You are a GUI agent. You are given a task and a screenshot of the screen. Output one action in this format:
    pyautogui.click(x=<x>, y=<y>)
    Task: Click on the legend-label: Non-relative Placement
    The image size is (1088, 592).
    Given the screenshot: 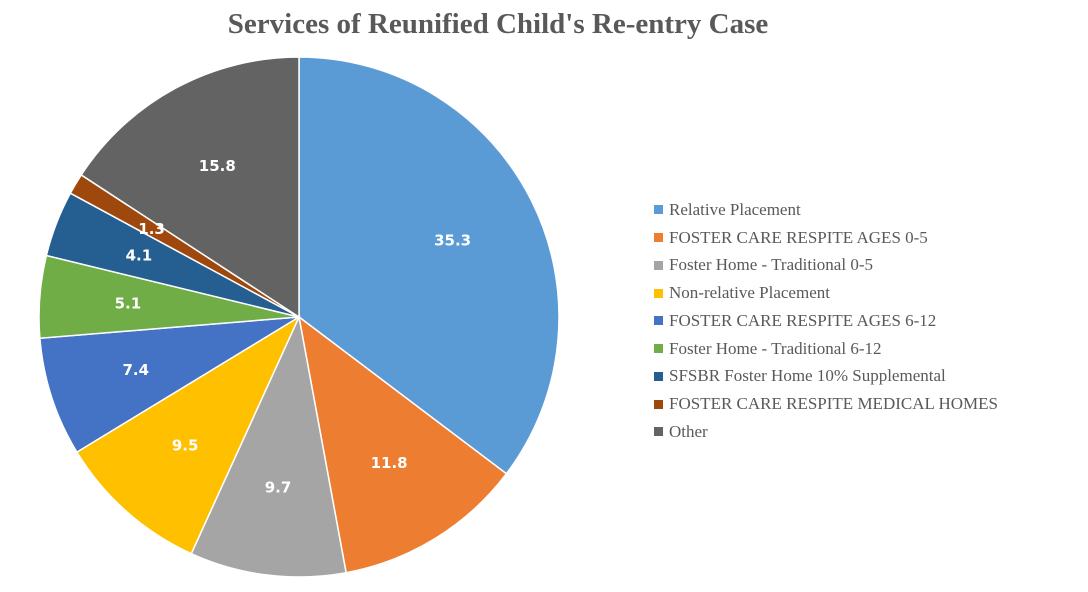 What is the action you would take?
    pyautogui.click(x=749, y=293)
    